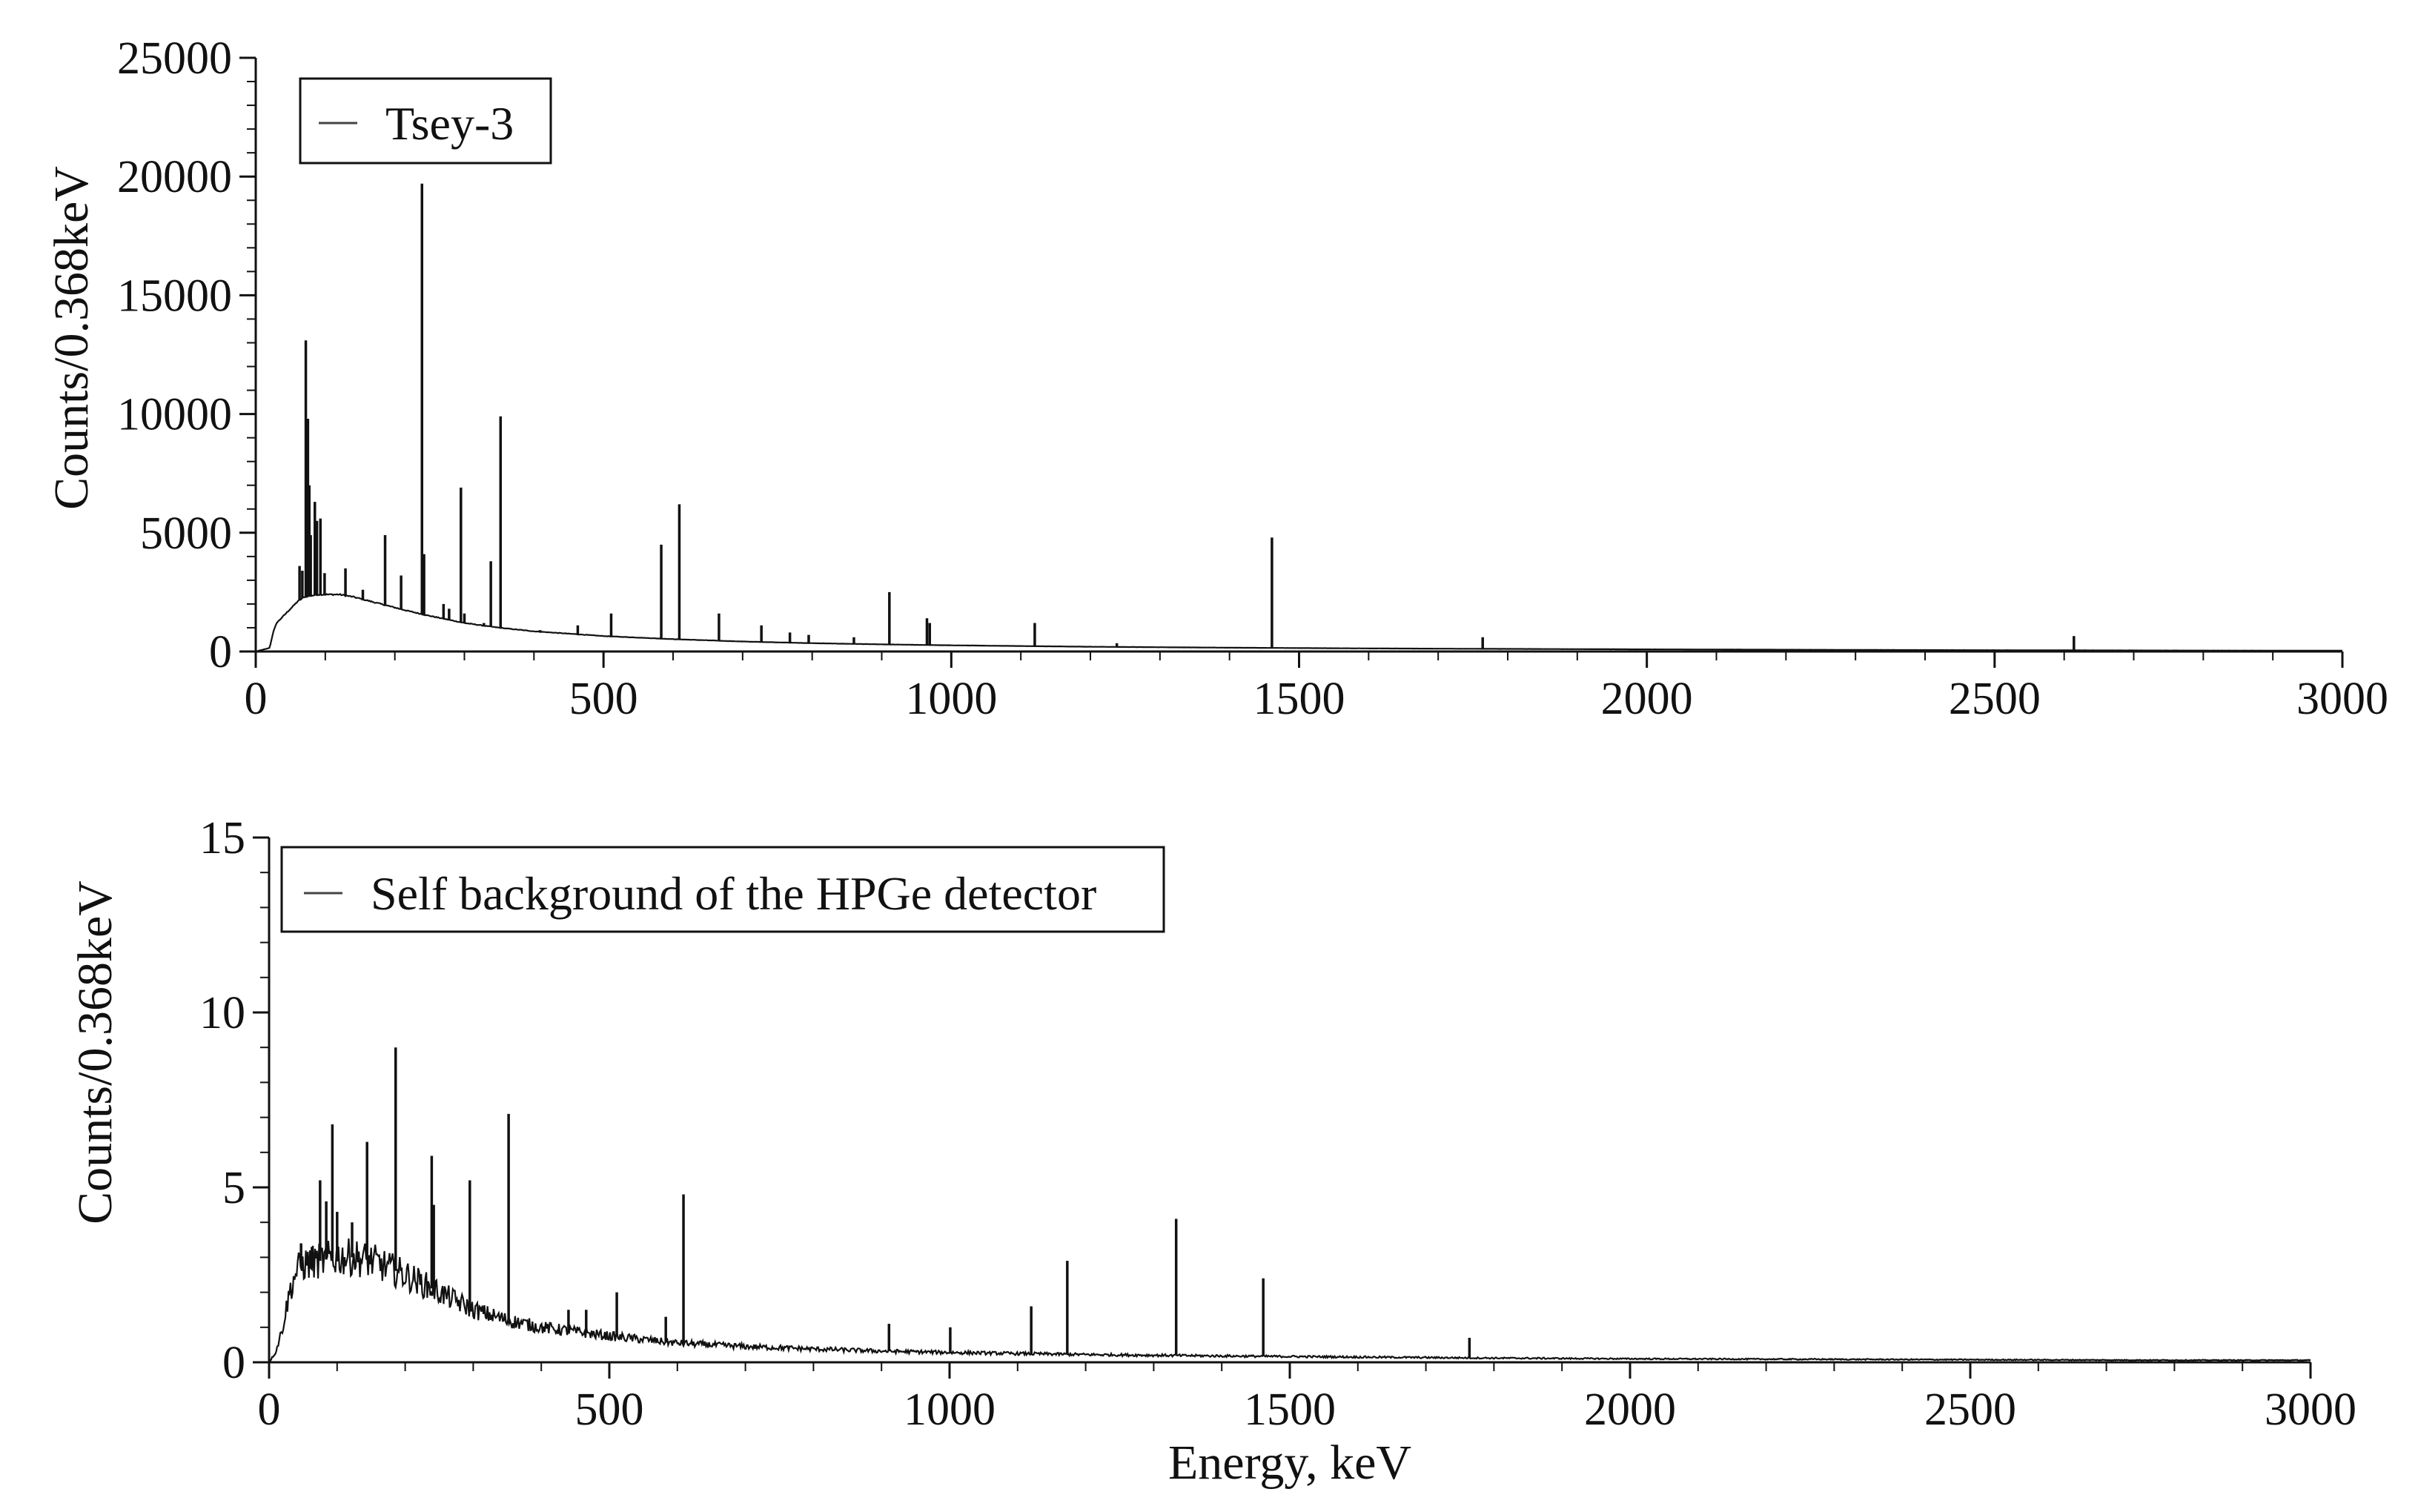 Image resolution: width=2418 pixels, height=1512 pixels. I want to click on top-y-tick-label: 5000, so click(186, 533).